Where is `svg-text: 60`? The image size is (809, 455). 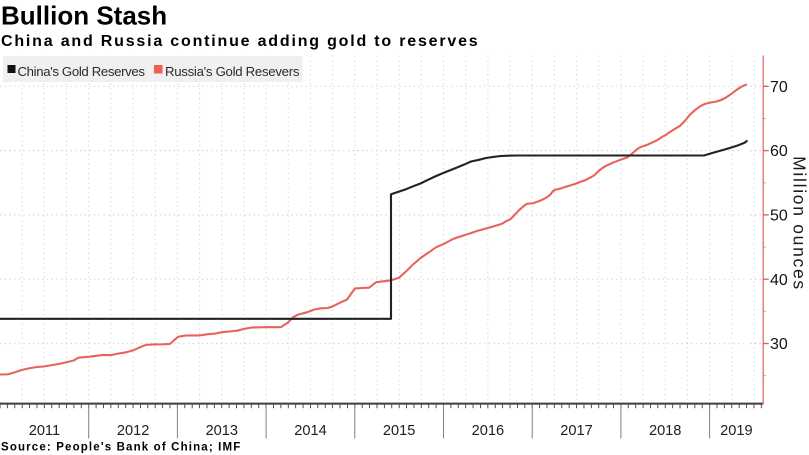 svg-text: 60 is located at coordinates (779, 151).